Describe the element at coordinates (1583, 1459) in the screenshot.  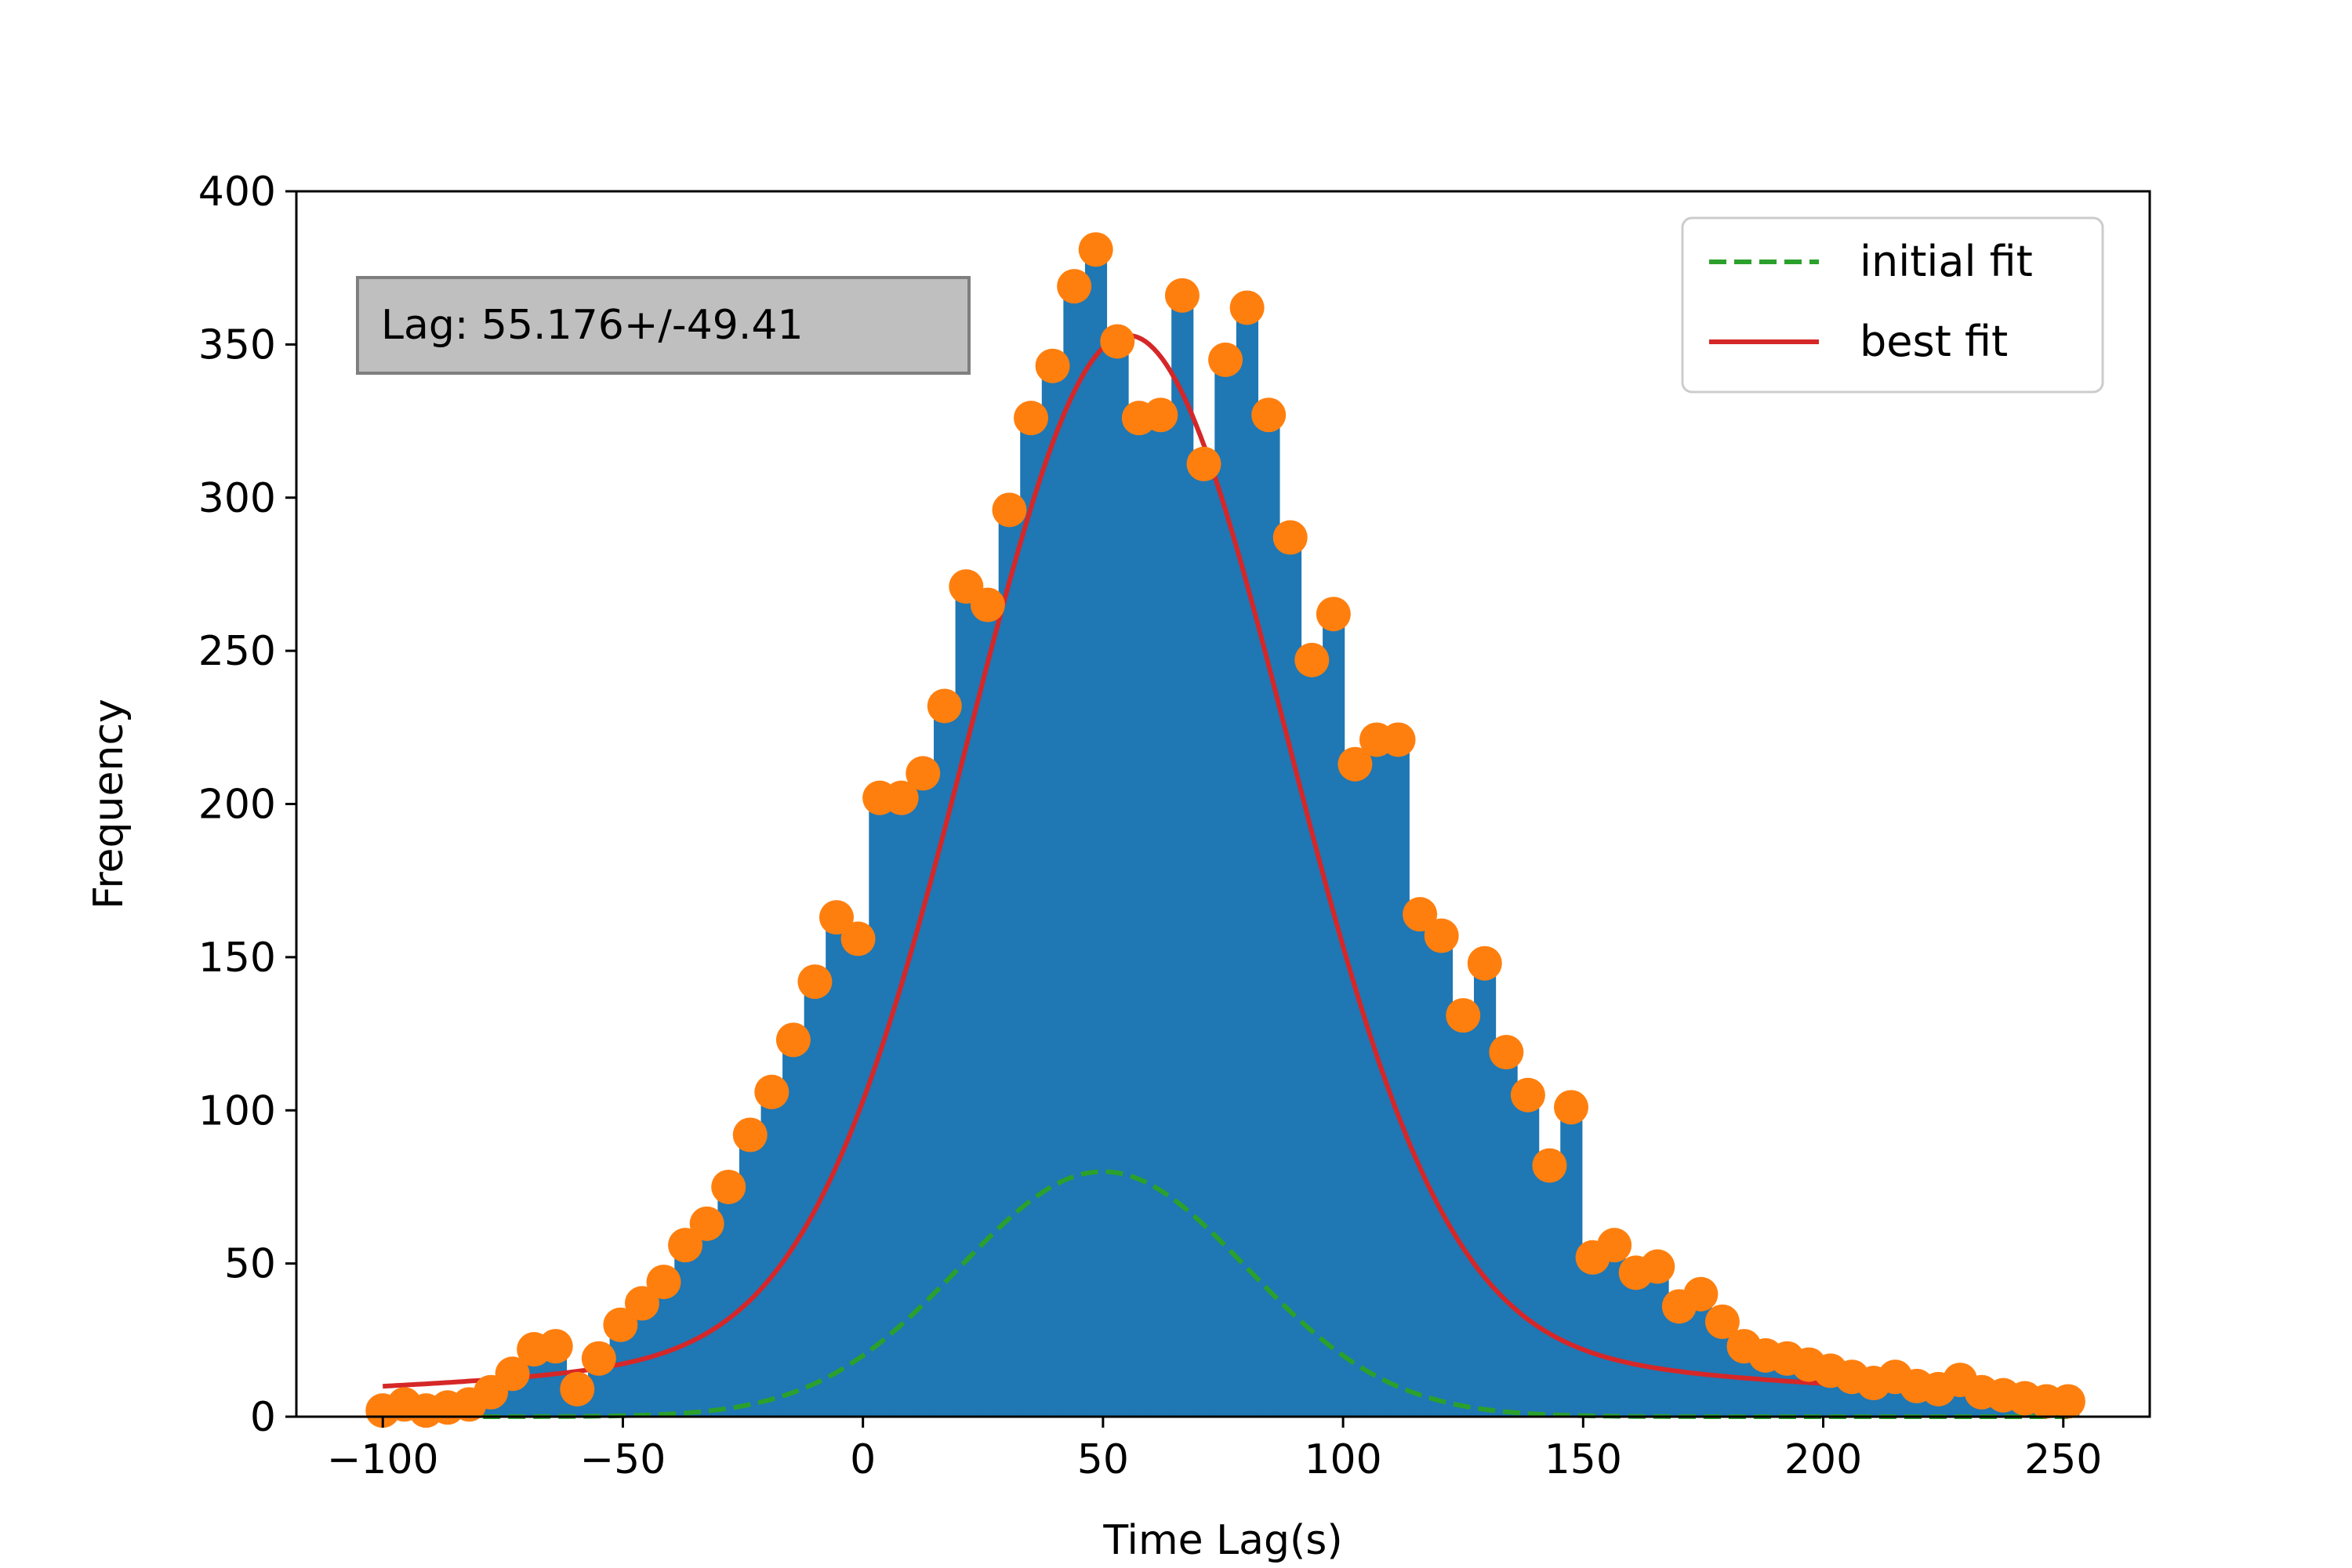
I see `x-tick-label: 150` at that location.